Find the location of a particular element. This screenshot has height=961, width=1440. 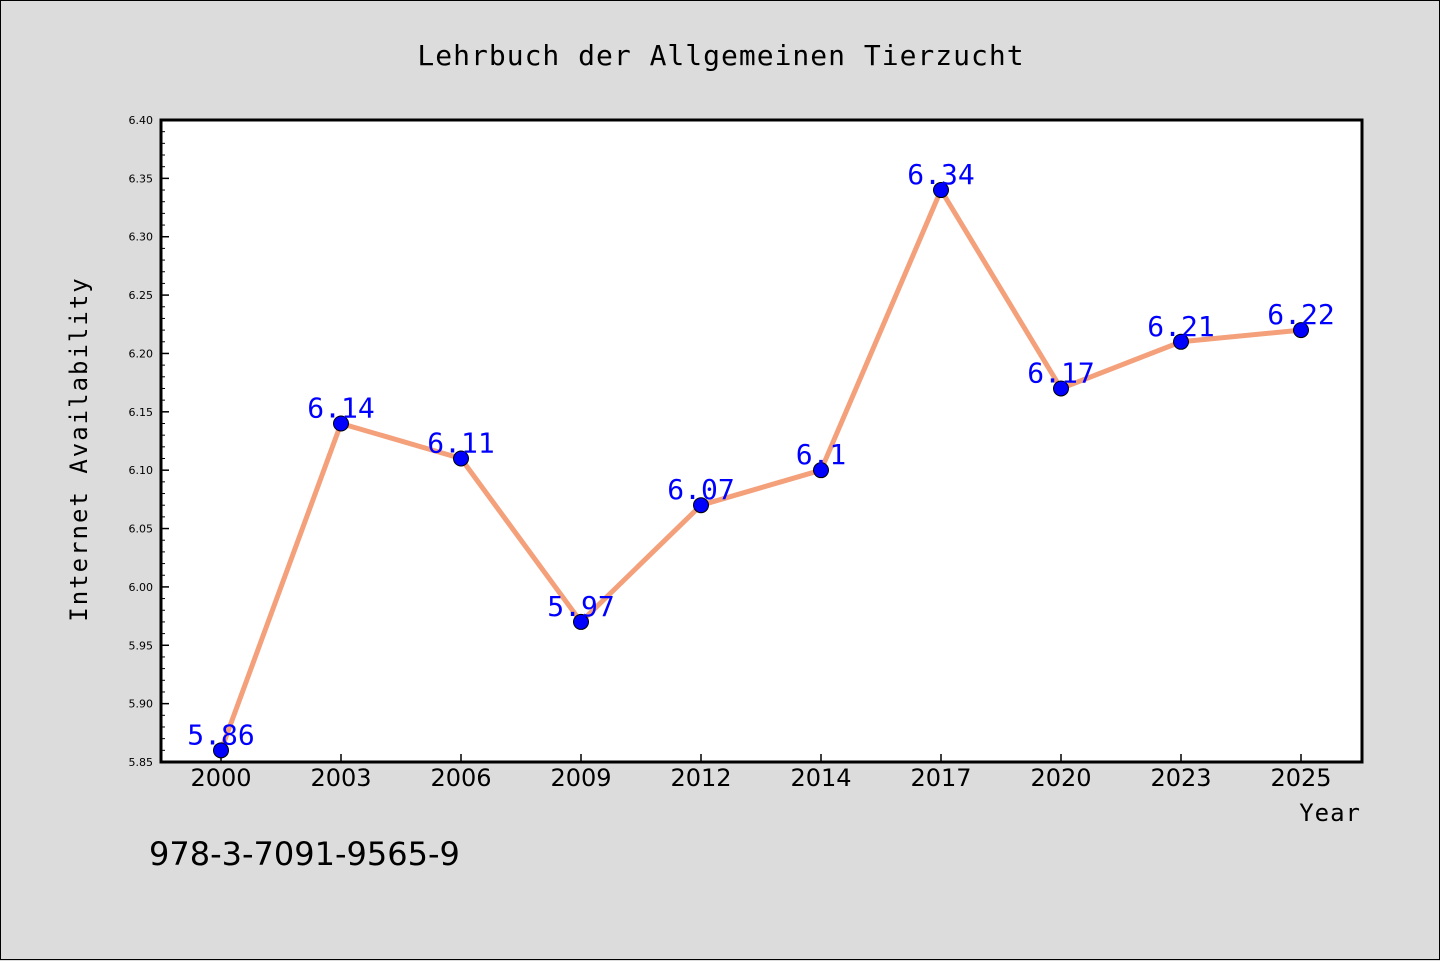

data-label: 6.22 is located at coordinates (1300, 314).